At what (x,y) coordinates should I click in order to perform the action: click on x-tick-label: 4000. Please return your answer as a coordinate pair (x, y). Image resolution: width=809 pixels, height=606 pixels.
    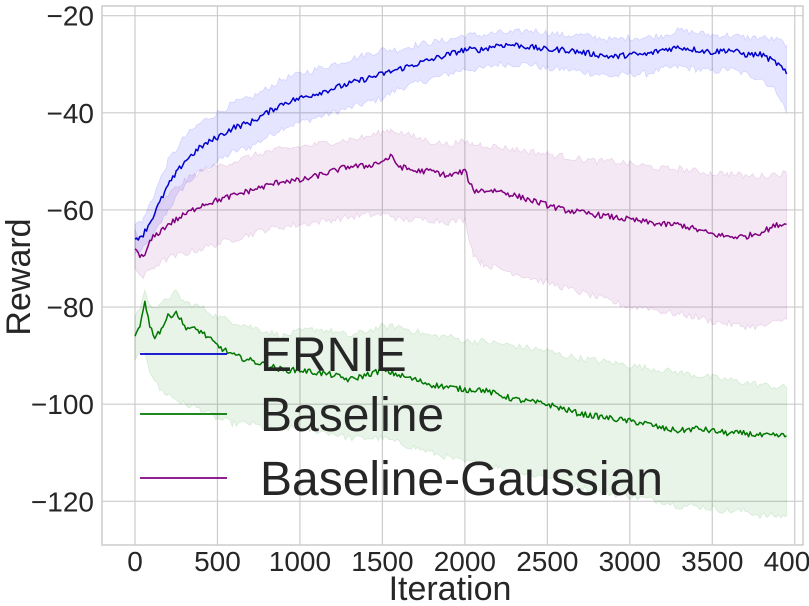
    Looking at the image, I should click on (786, 561).